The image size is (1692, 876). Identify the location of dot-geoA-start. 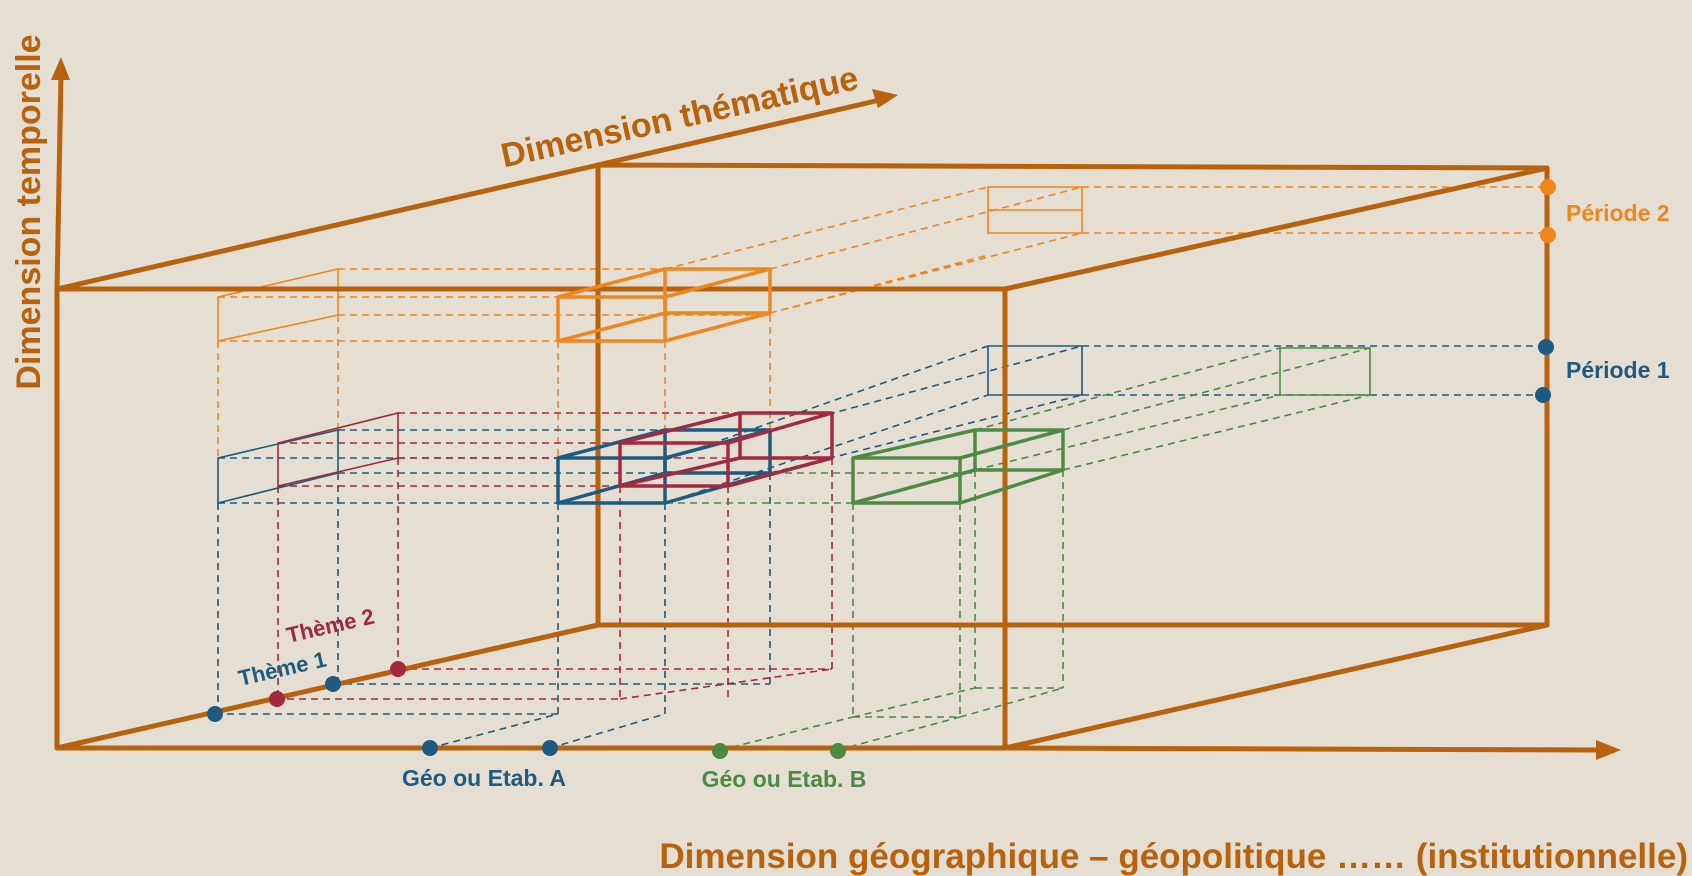
(430, 748).